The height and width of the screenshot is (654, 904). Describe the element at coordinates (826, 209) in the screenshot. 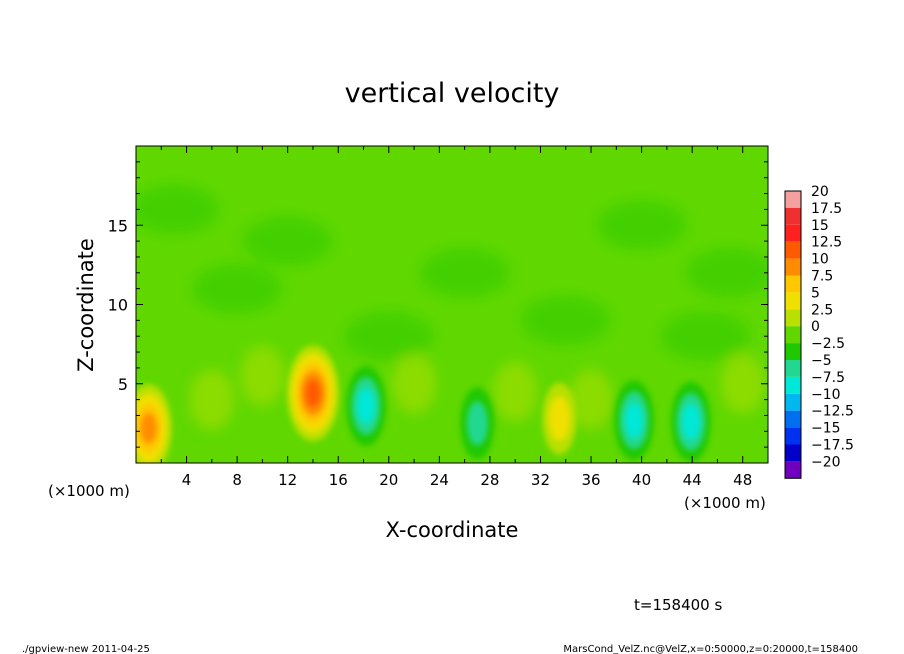

I see `colorbar-label-1: 17.5` at that location.